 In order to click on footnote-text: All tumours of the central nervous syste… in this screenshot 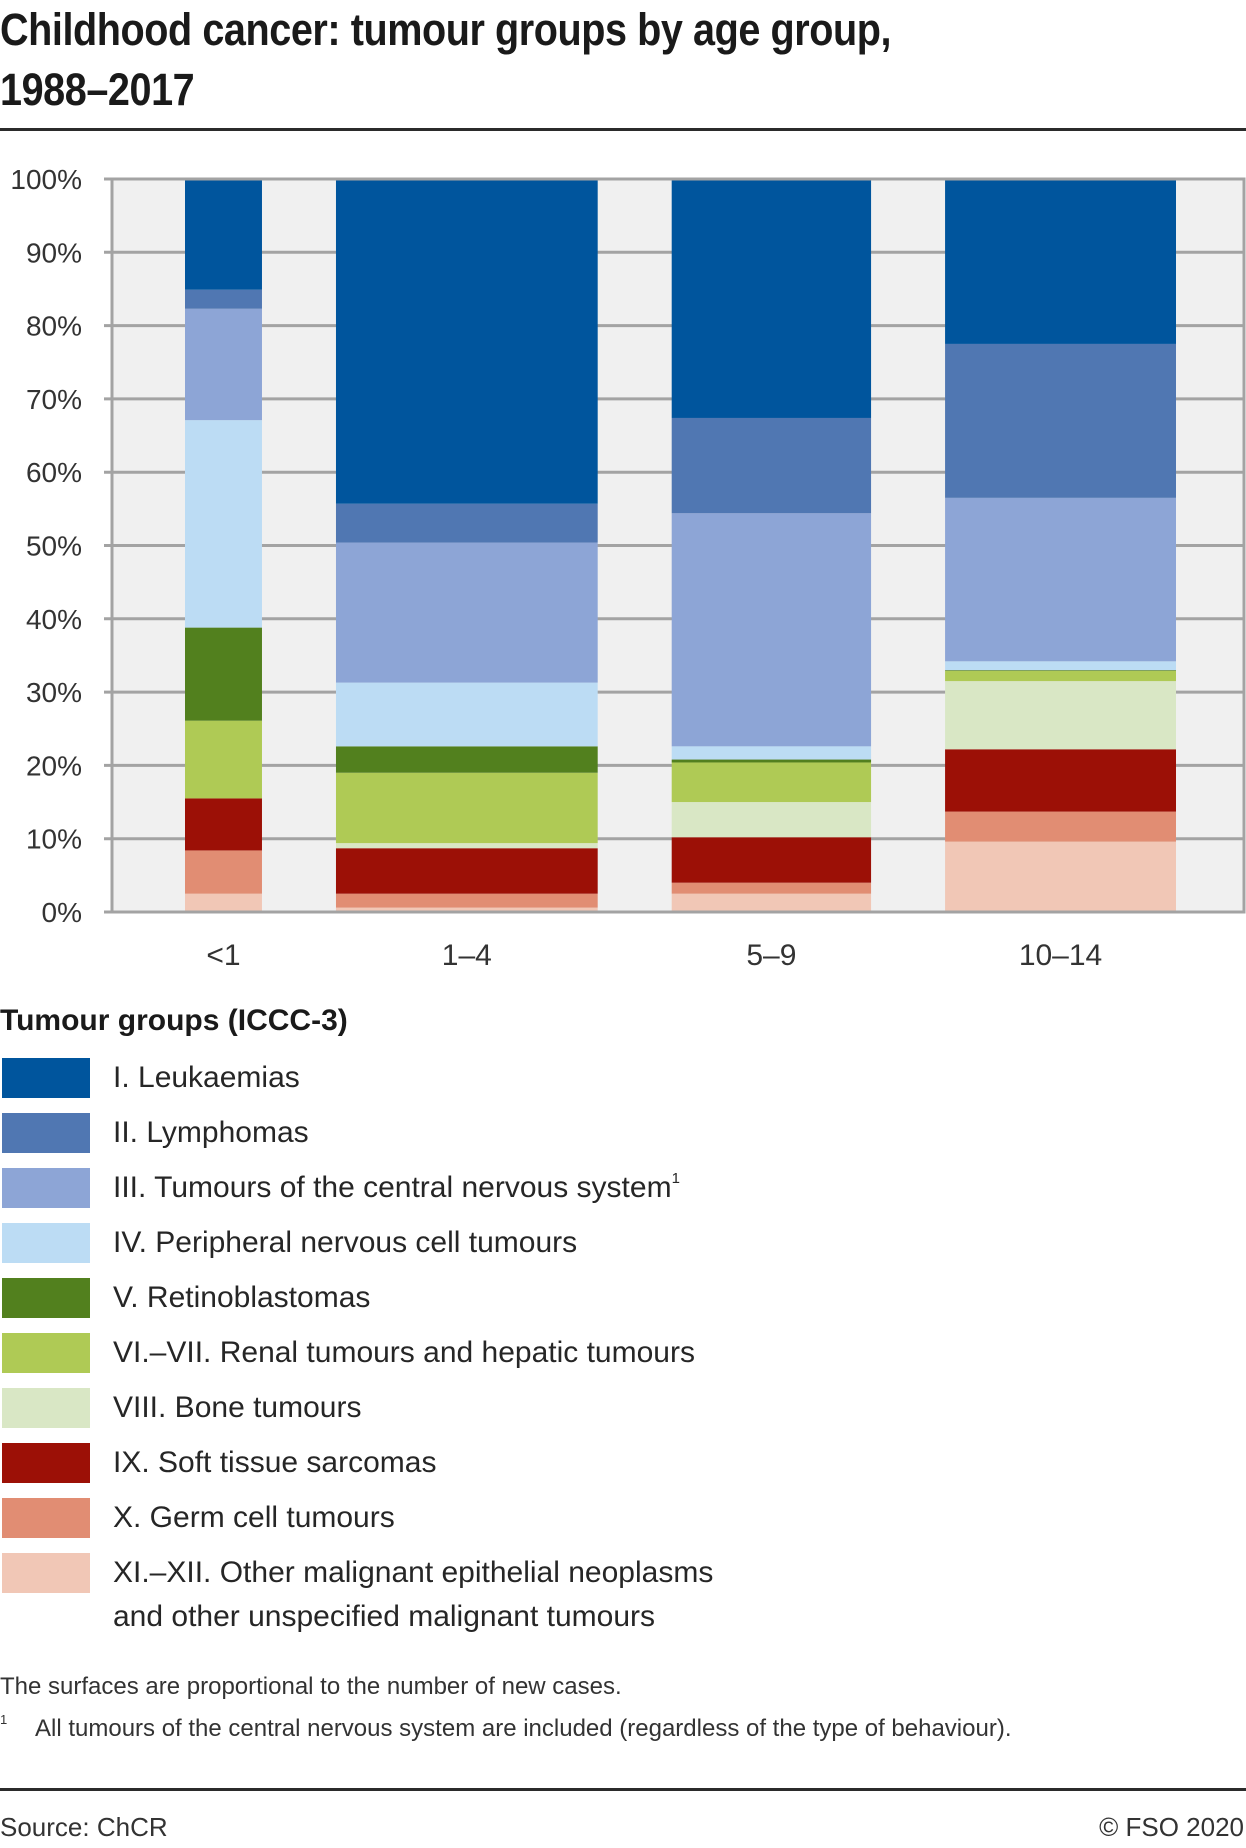, I will do `click(523, 1728)`.